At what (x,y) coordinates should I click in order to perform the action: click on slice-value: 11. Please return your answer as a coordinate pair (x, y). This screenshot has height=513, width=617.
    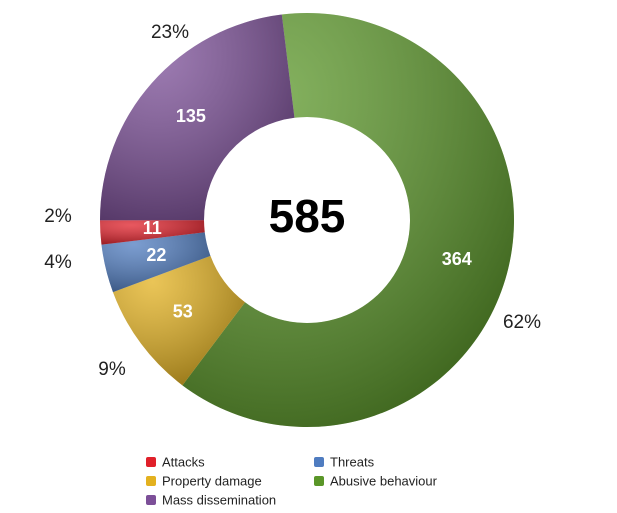
    Looking at the image, I should click on (152, 228).